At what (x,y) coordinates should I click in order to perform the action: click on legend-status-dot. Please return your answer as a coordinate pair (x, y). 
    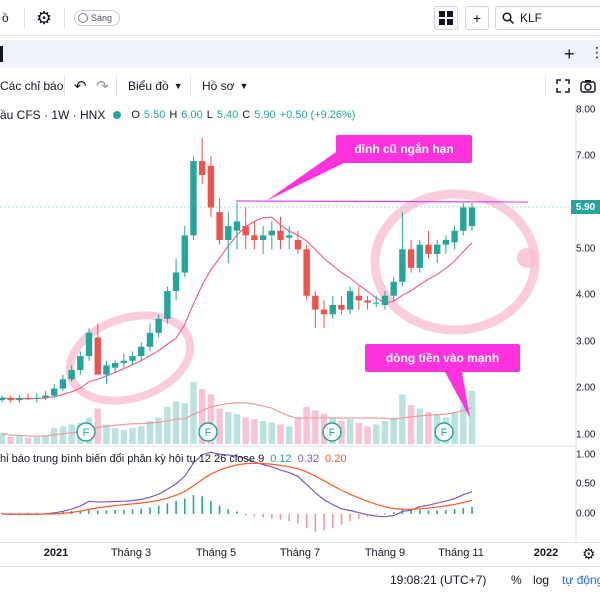
    Looking at the image, I should click on (117, 115).